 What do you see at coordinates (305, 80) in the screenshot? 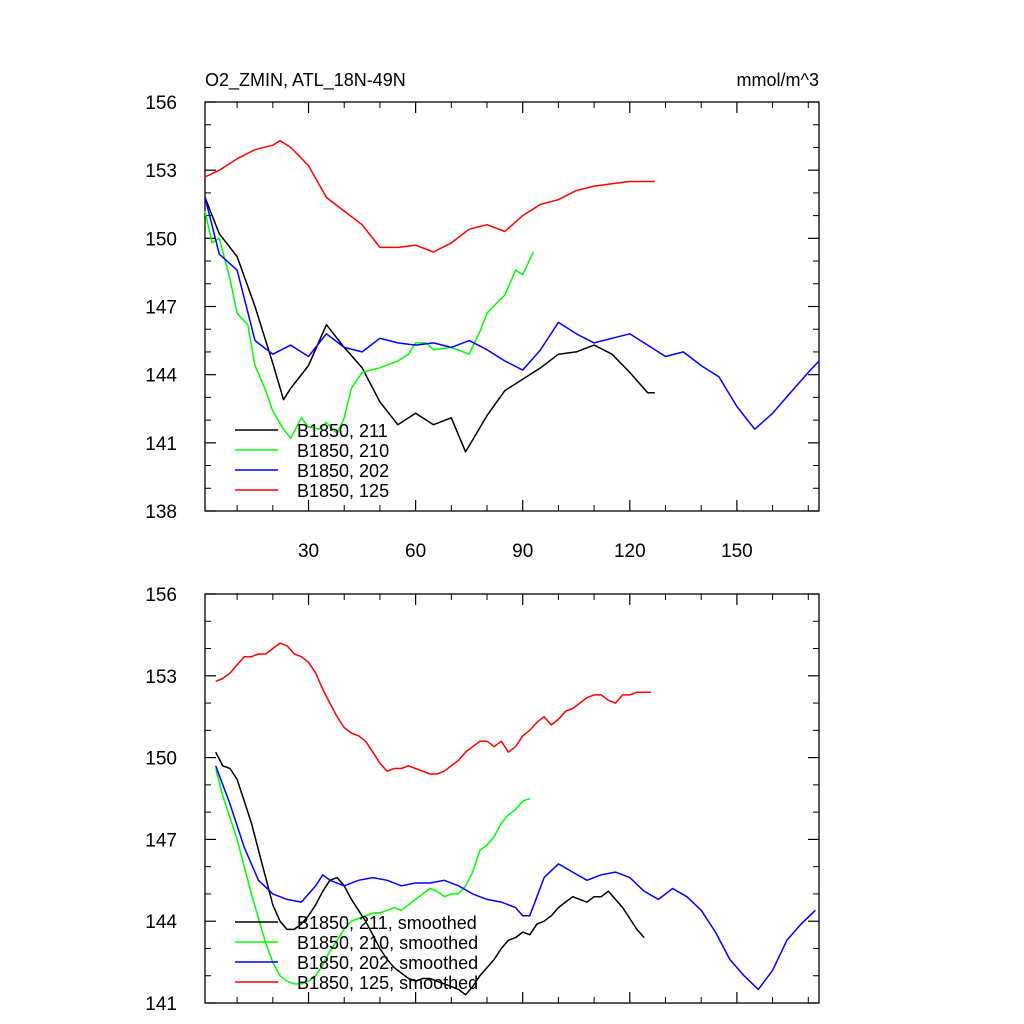
I see `chart-title: O2_ZMIN, ATL_18N-49N` at bounding box center [305, 80].